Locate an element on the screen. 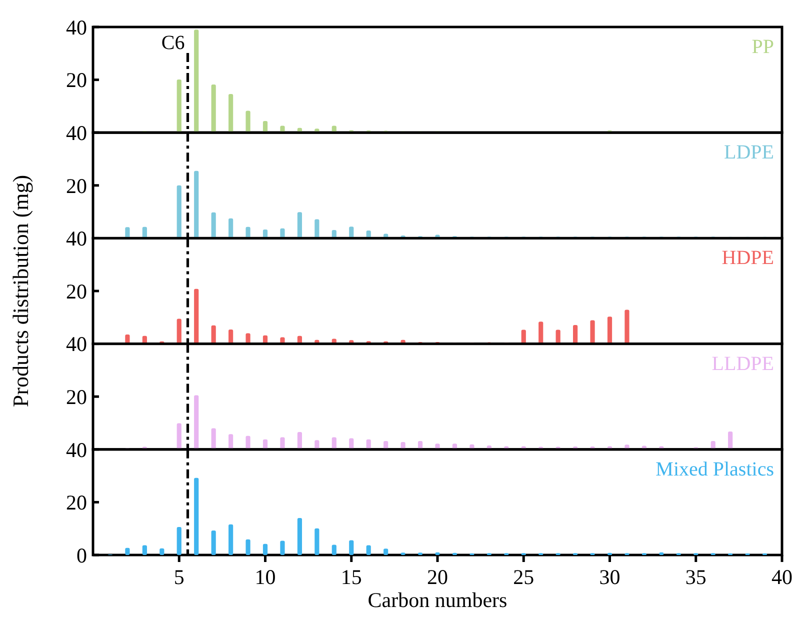  text: HDPE is located at coordinates (748, 258).